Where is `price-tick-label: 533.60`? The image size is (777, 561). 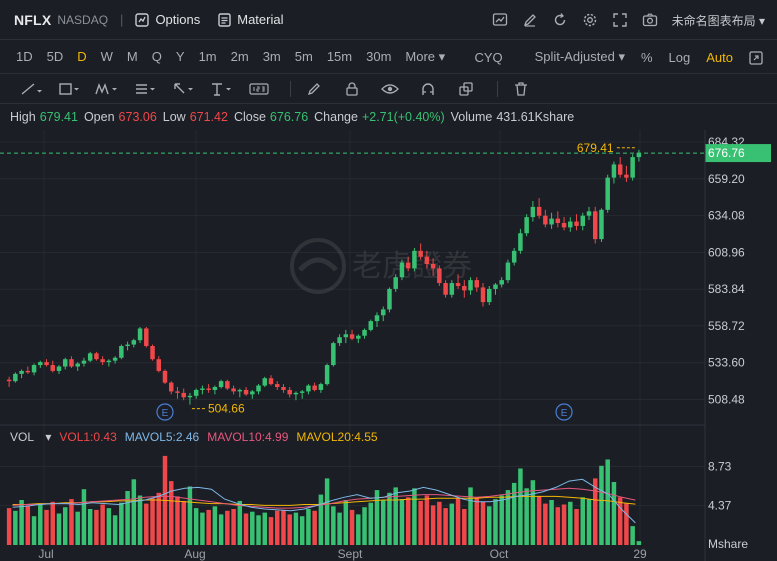
price-tick-label: 533.60 is located at coordinates (726, 363).